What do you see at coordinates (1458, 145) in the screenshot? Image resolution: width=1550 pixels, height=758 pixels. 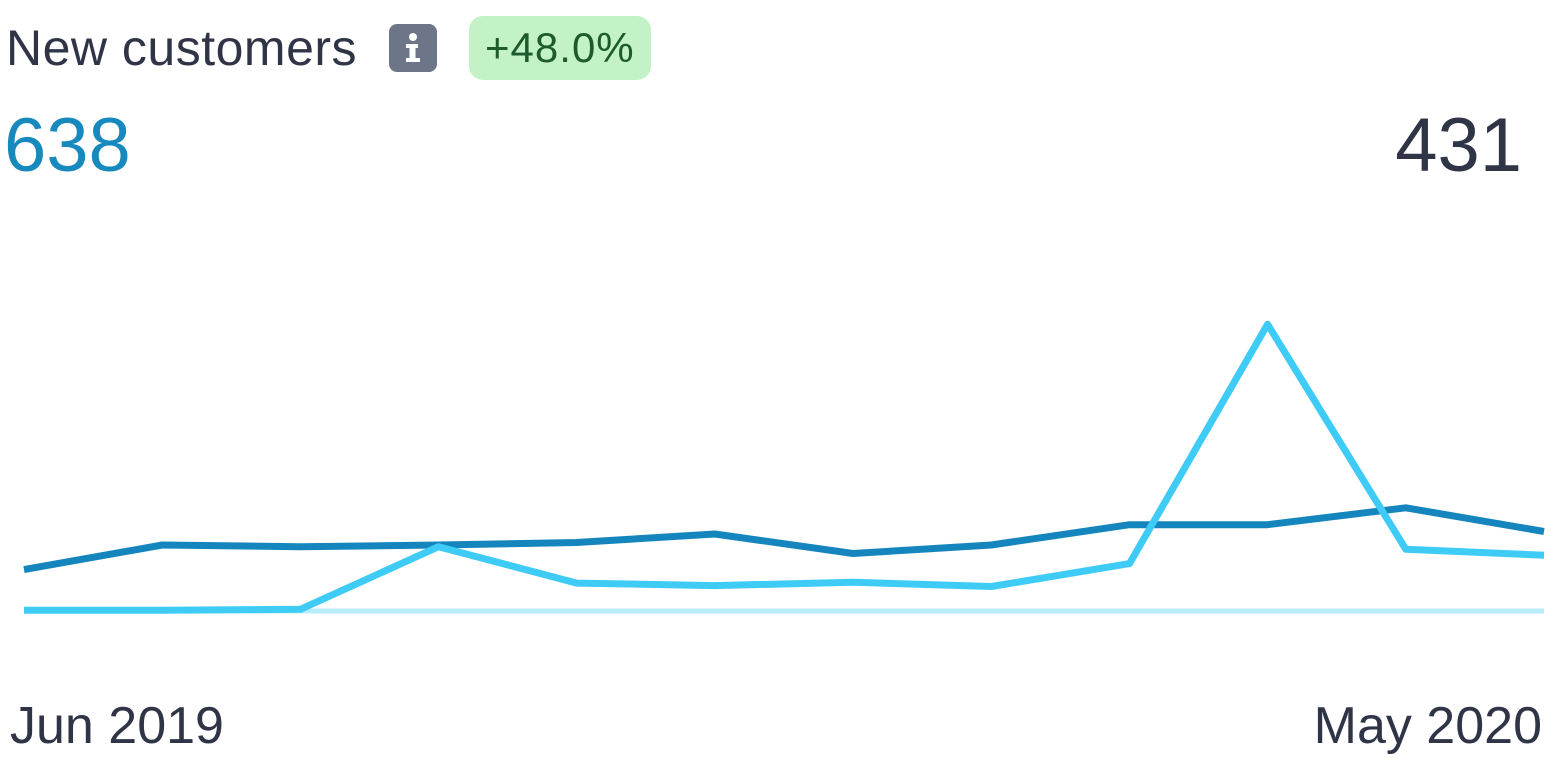 I see `previous-period-value: 431` at bounding box center [1458, 145].